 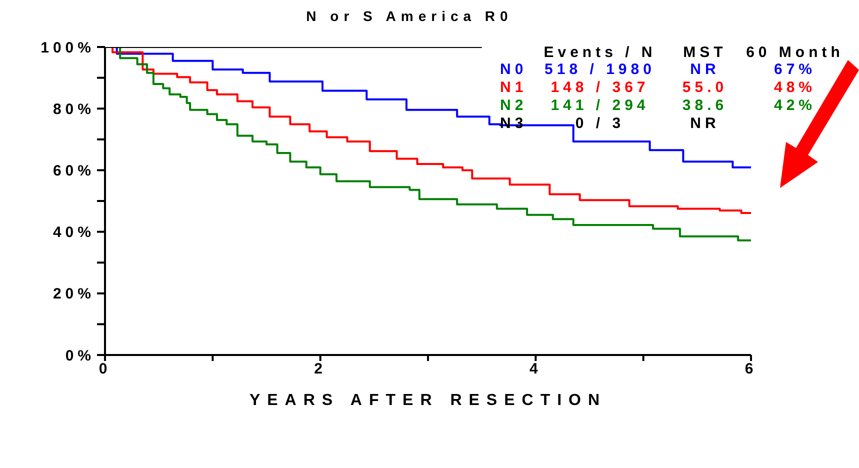 I want to click on annotation: 38.6, so click(x=705, y=105).